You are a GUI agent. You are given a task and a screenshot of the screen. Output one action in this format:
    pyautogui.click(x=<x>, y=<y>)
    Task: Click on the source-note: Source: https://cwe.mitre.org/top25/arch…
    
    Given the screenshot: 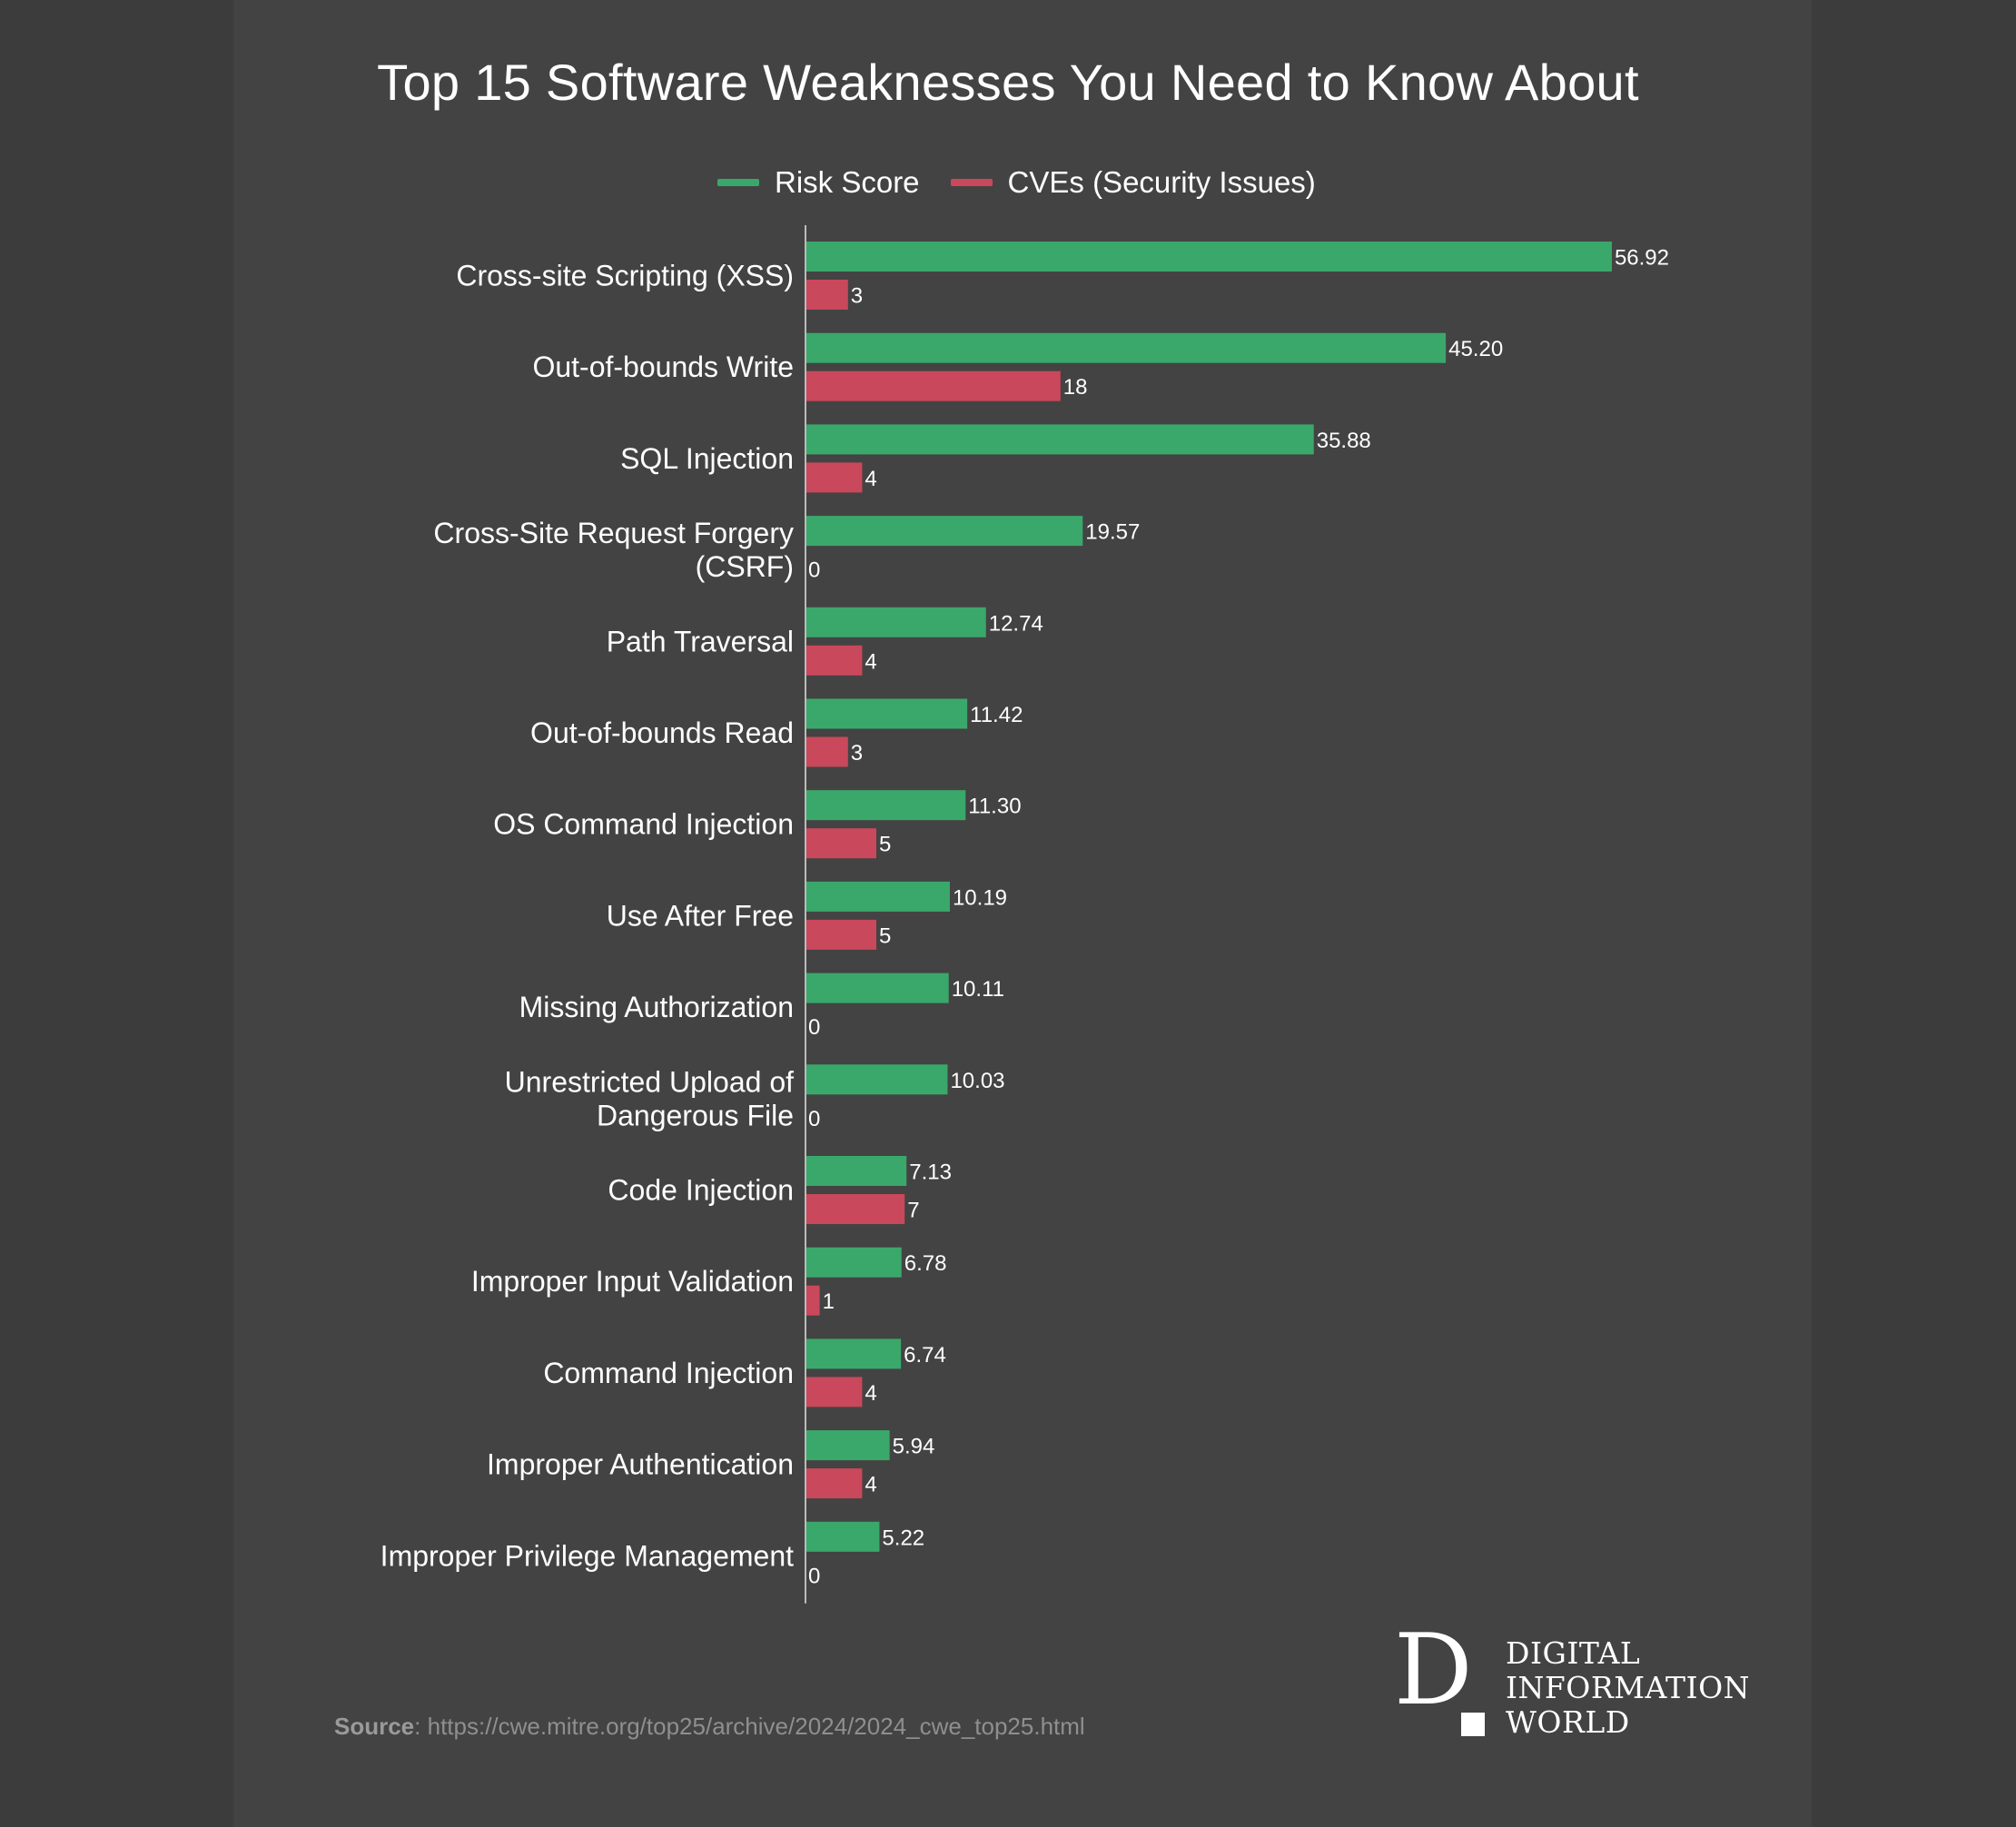 What is the action you would take?
    pyautogui.click(x=710, y=1727)
    